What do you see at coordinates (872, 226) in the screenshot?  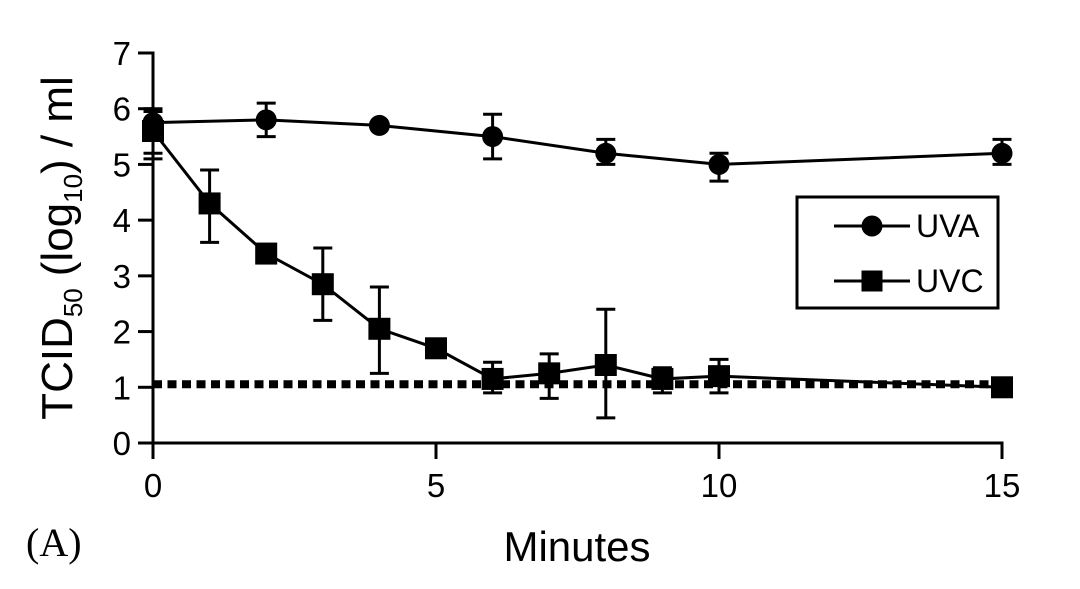 I see `legend-circle-marker` at bounding box center [872, 226].